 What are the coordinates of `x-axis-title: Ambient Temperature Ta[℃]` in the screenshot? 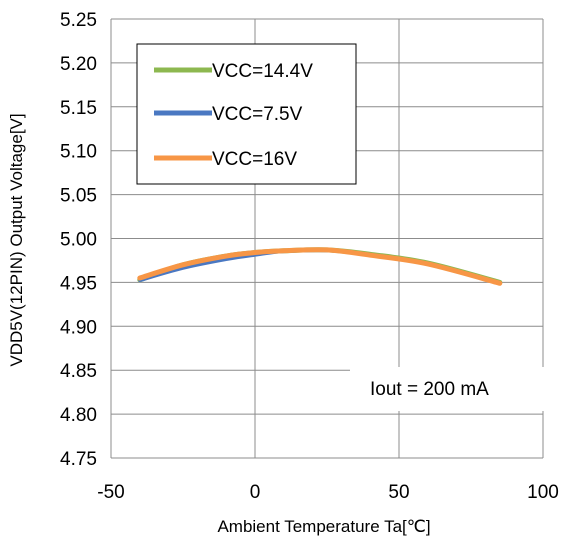 It's located at (323, 526).